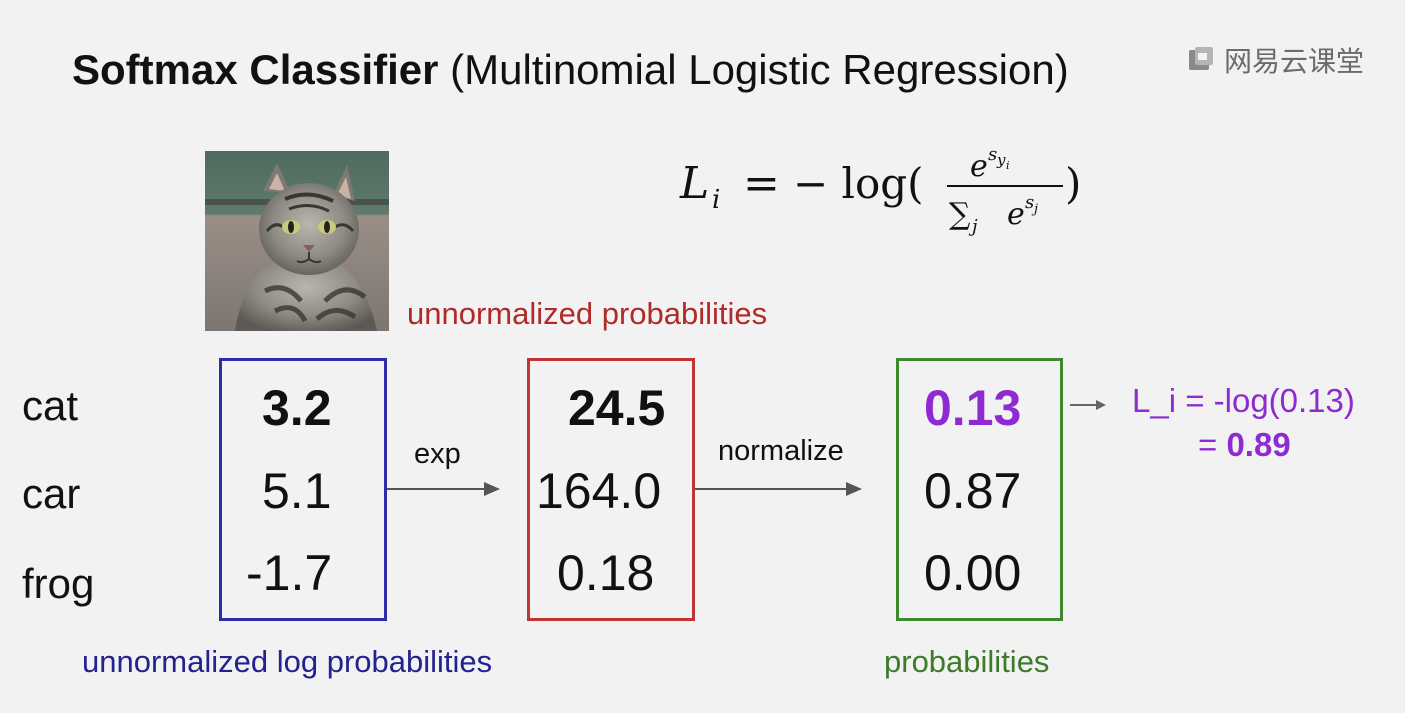 Image resolution: width=1405 pixels, height=713 pixels. I want to click on exp-score-cat: 24.5, so click(617, 408).